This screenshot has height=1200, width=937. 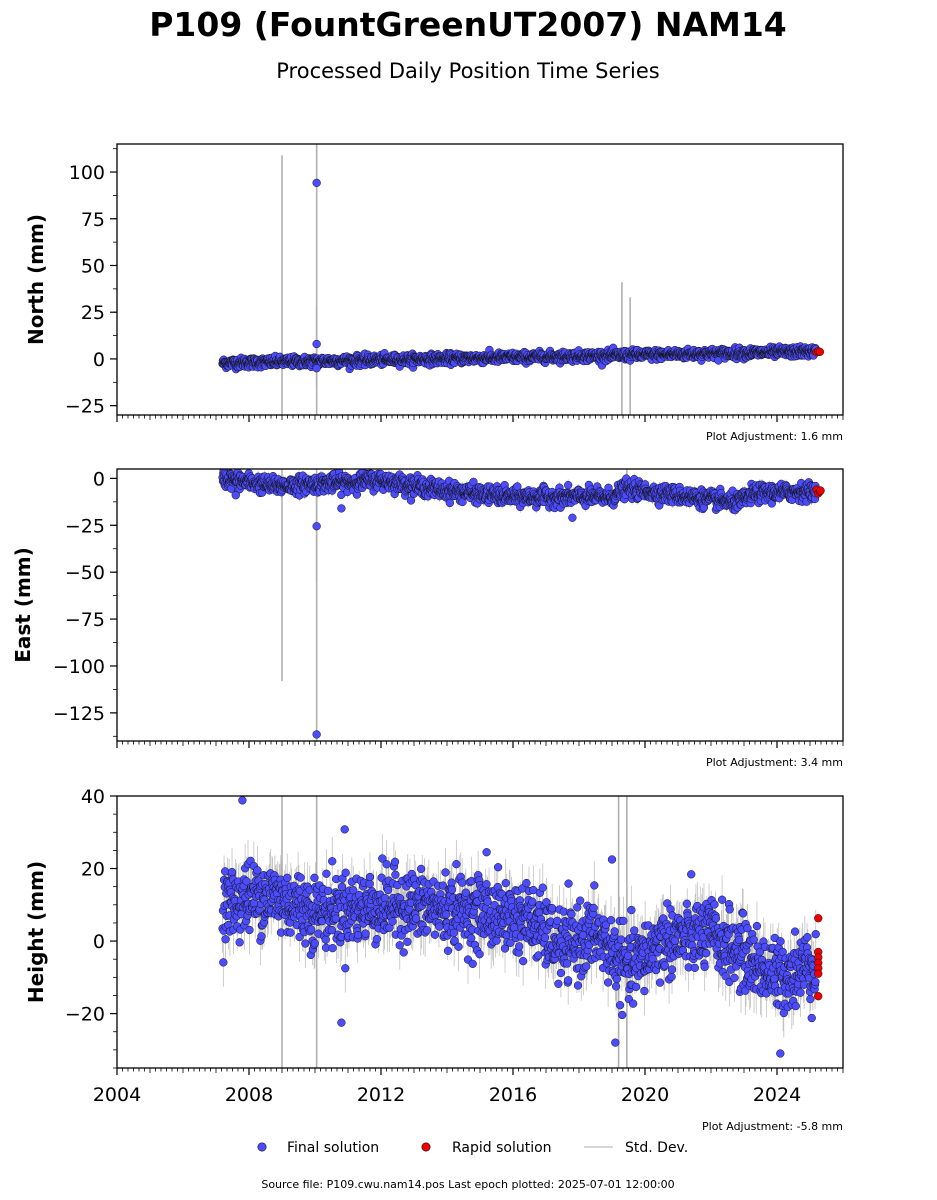 What do you see at coordinates (93, 220) in the screenshot?
I see `north-y-tick-label: 75` at bounding box center [93, 220].